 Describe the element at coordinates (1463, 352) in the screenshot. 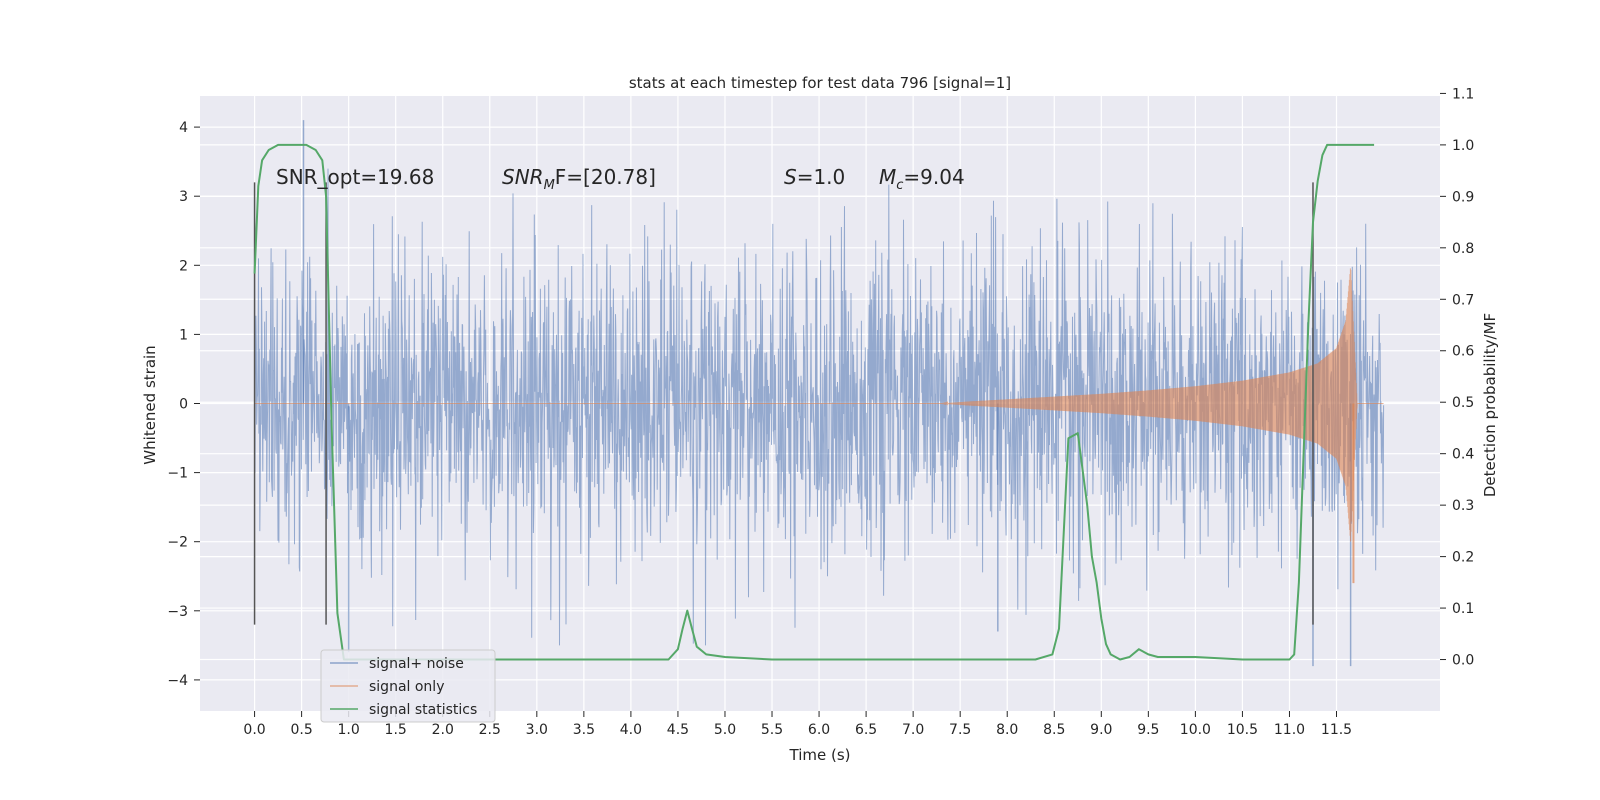

I see `y2-tick-label: 0.6` at that location.